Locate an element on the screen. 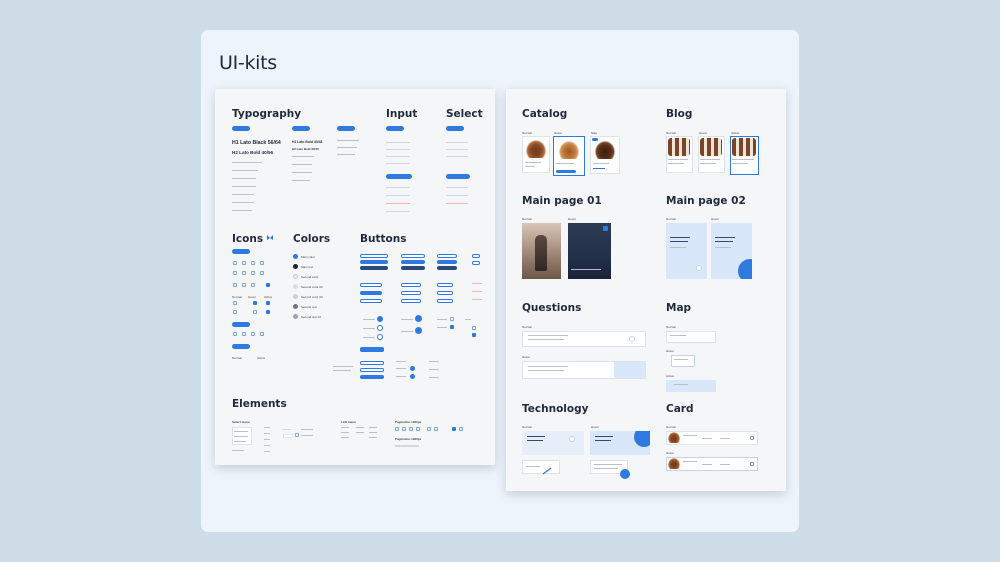  technology-card-small is located at coordinates (541, 467).